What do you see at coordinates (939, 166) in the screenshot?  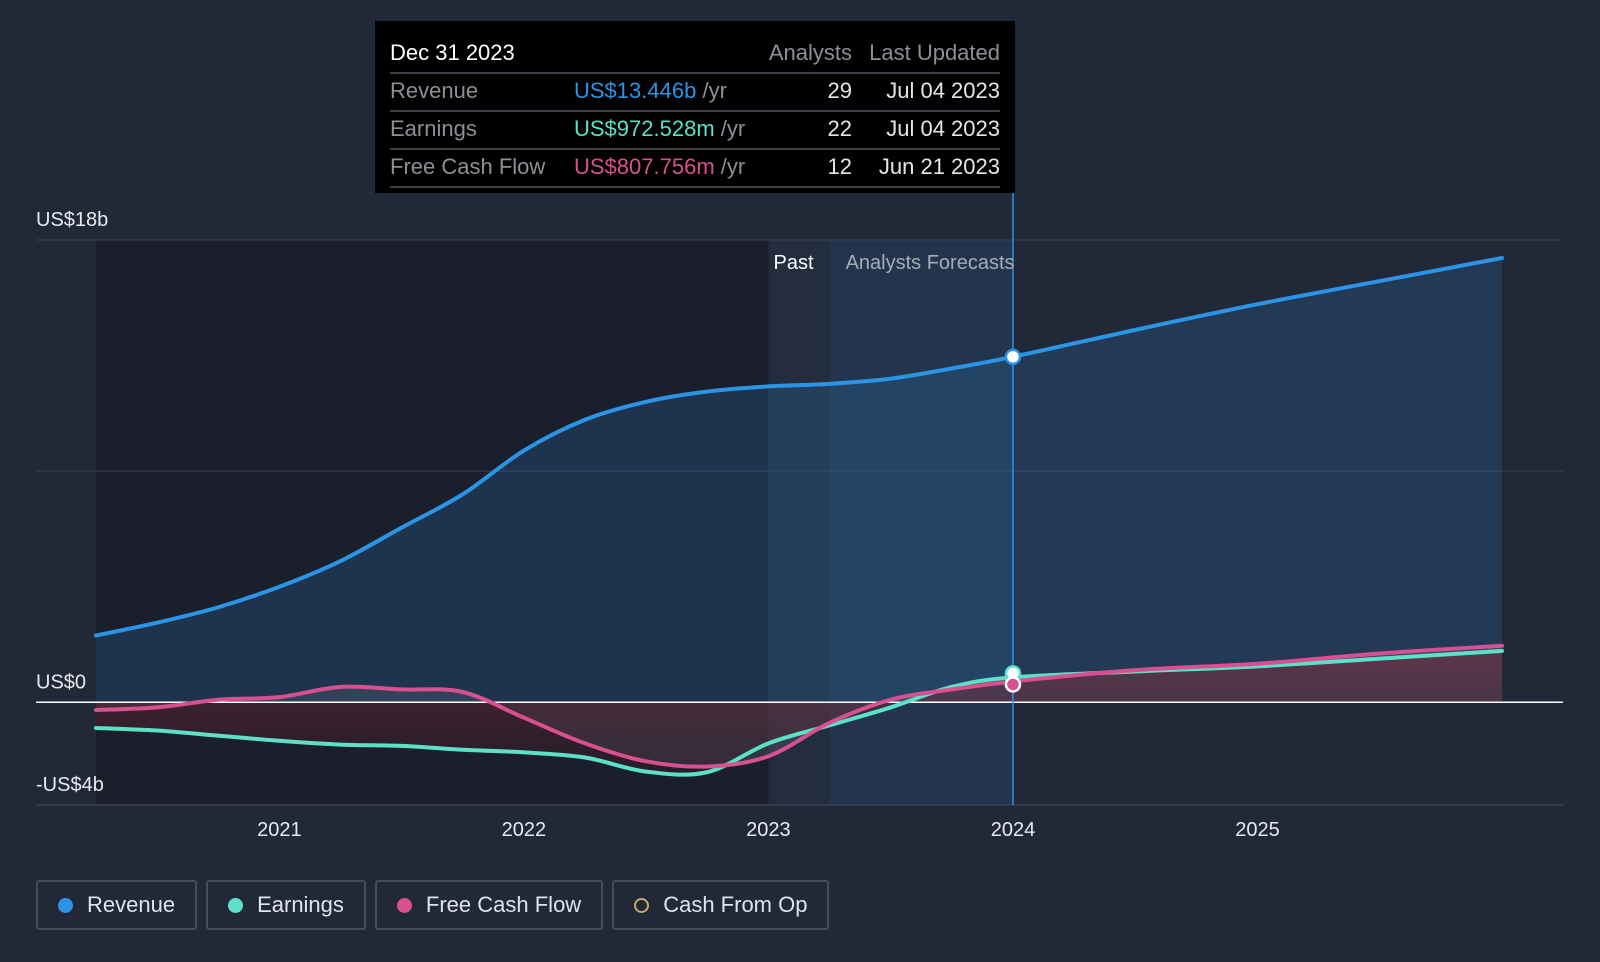 I see `tooltip-row-updated: Jun 21 2023` at bounding box center [939, 166].